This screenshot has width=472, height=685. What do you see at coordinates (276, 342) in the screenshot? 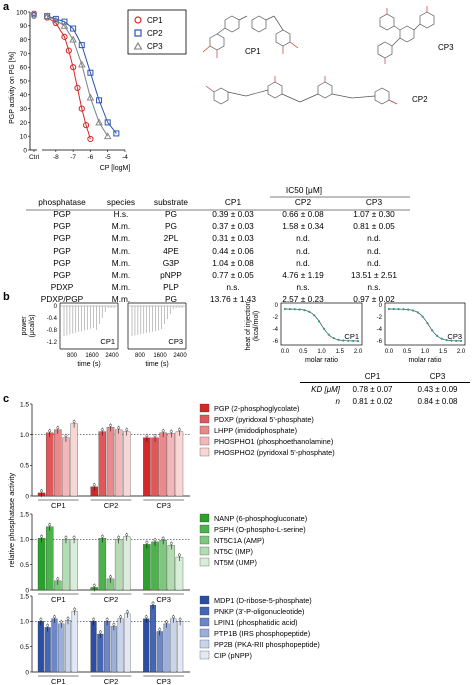
I see `isotherm-ytick-label: -6` at bounding box center [276, 342].